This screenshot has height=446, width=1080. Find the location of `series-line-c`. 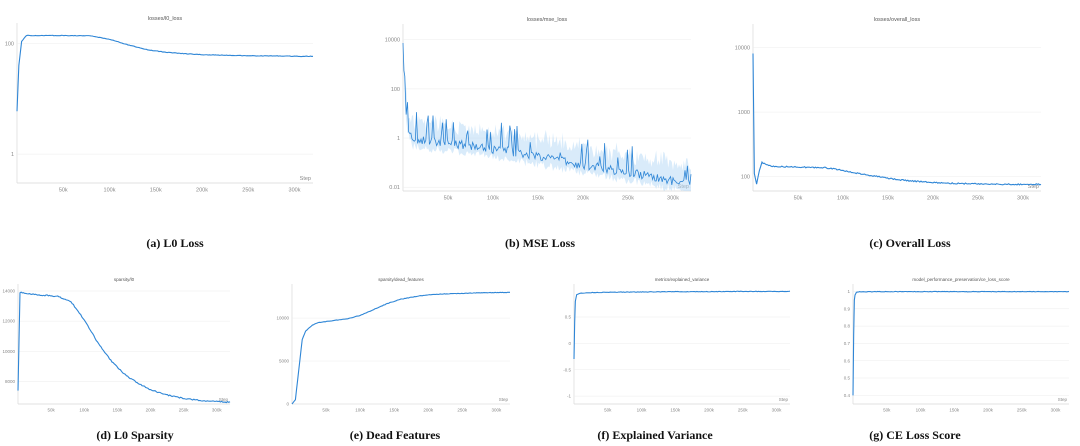

series-line-c is located at coordinates (897, 119).